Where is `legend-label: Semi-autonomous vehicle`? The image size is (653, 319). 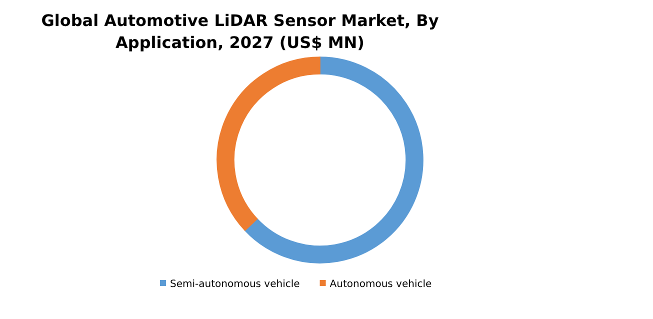 legend-label: Semi-autonomous vehicle is located at coordinates (235, 284).